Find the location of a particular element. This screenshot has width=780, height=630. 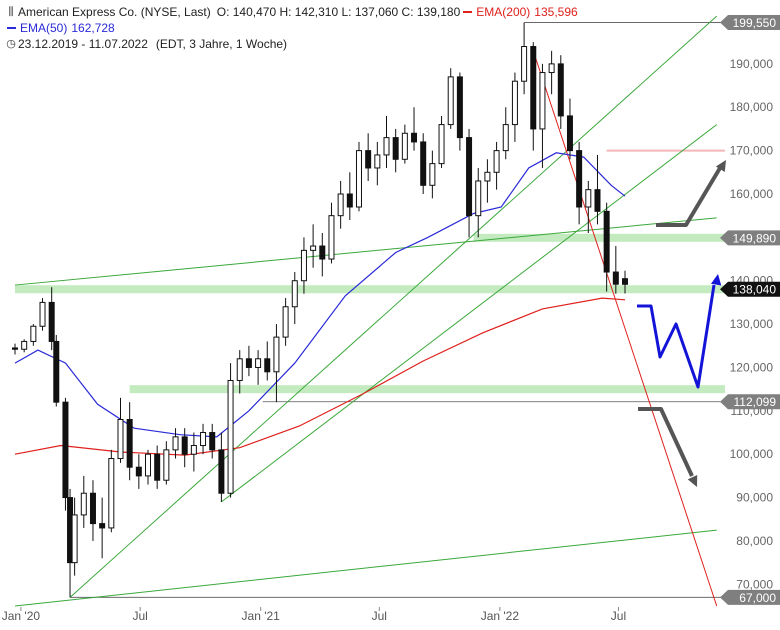

price-tag-label: 149,890 is located at coordinates (755, 238).